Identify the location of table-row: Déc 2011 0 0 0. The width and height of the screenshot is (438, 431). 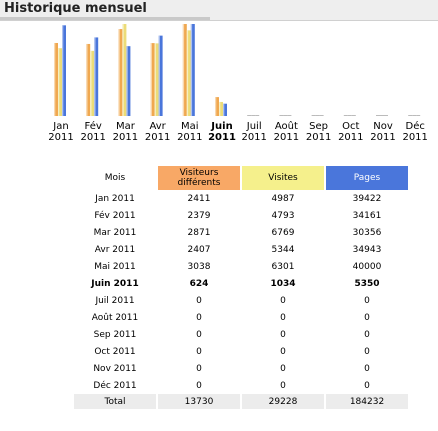
(241, 385).